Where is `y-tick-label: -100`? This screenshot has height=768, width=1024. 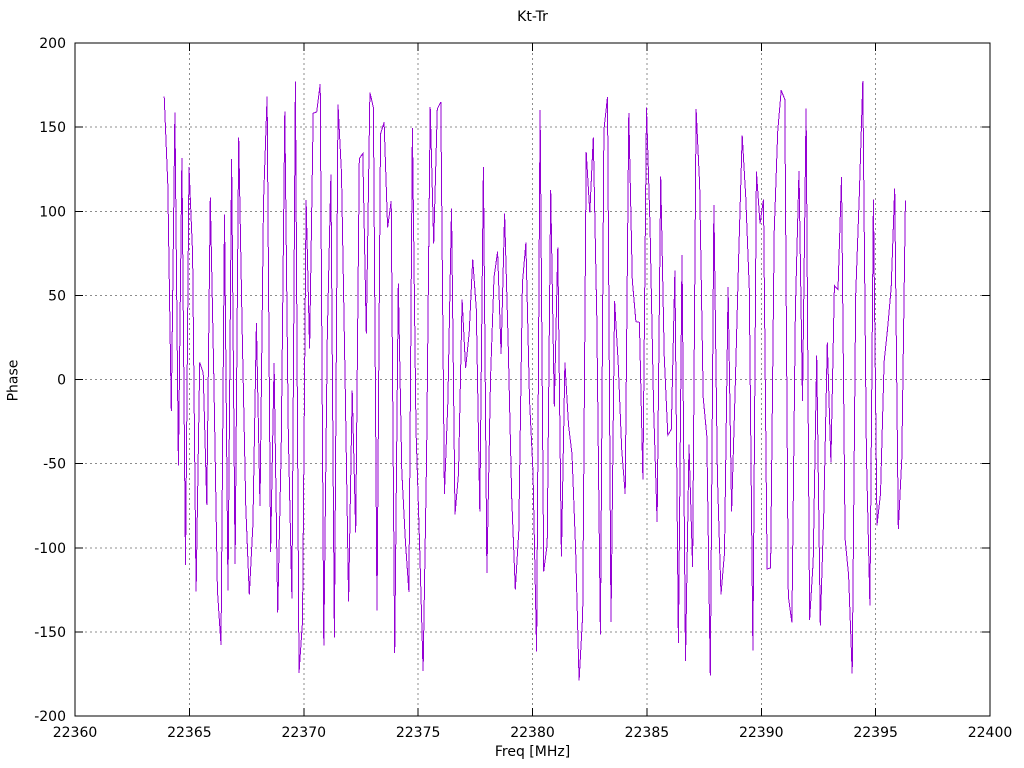
y-tick-label: -100 is located at coordinates (50, 549).